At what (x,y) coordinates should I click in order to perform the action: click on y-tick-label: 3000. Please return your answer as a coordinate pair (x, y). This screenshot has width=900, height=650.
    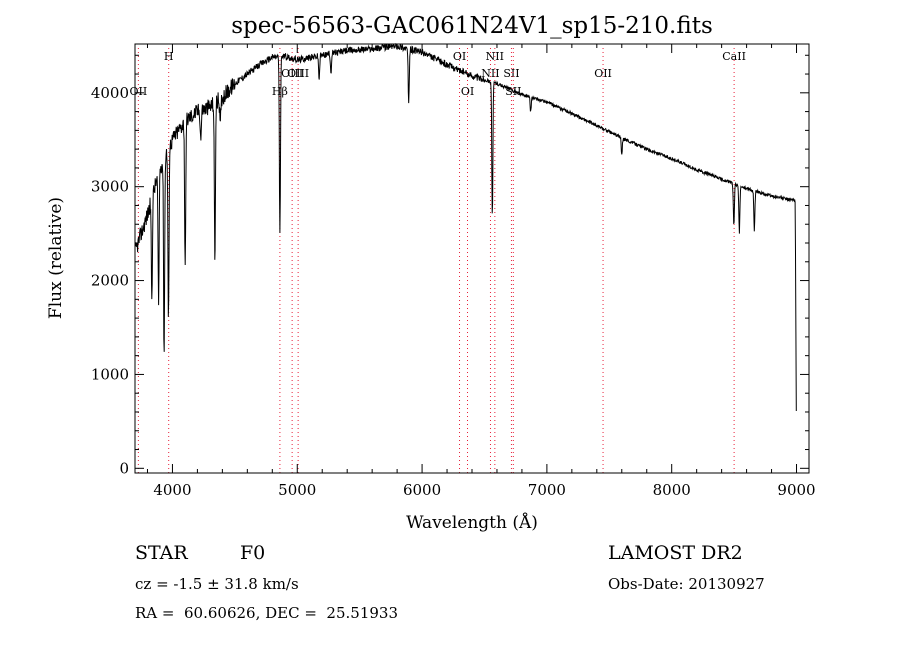
    Looking at the image, I should click on (110, 187).